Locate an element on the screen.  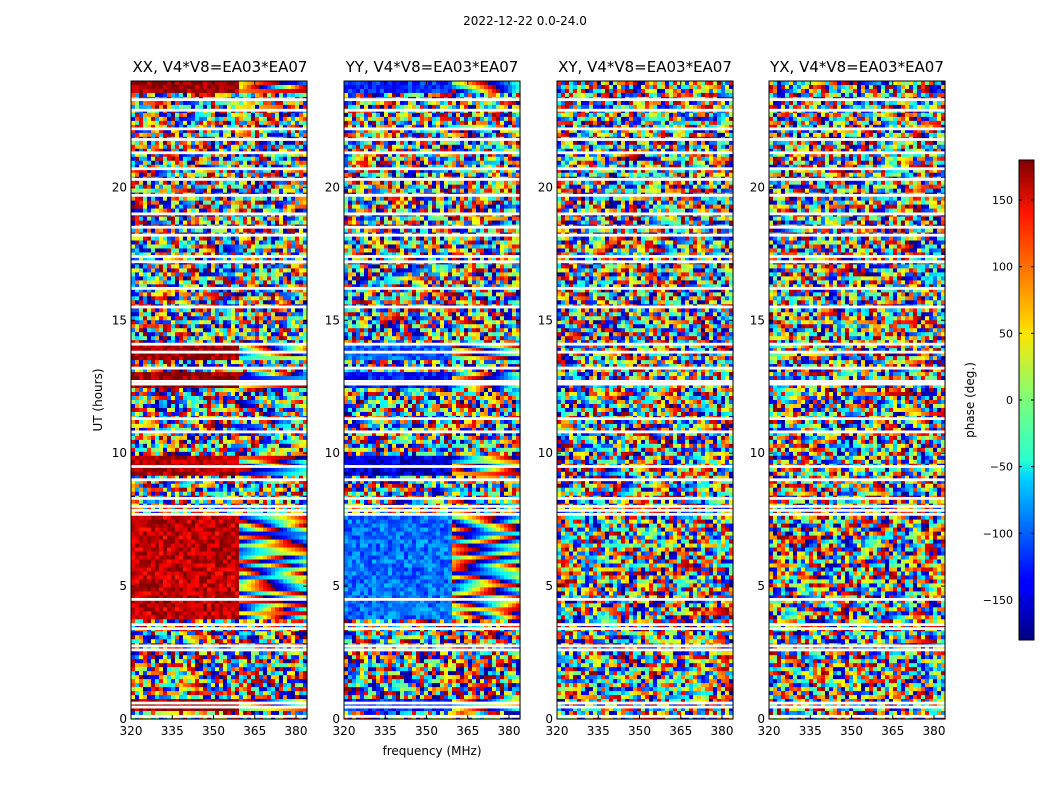
panel-title-yx: YX, V4*V8=EA03*EA07 is located at coordinates (857, 67).